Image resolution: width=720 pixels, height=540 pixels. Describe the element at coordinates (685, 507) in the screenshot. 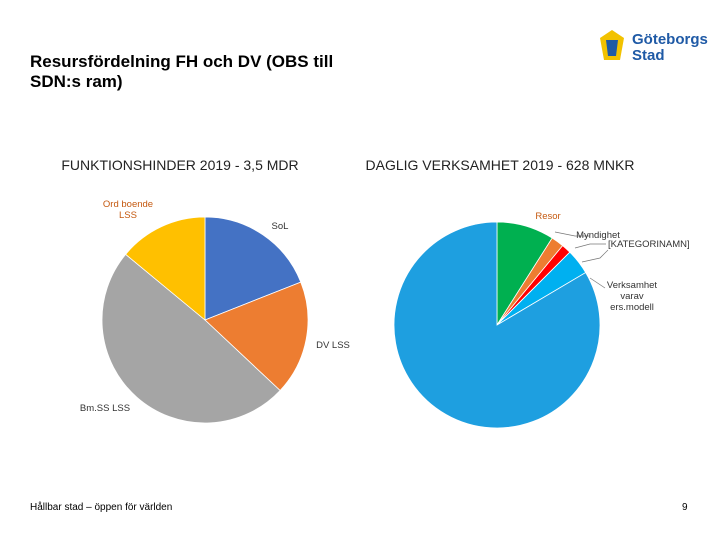

I see `page-number: 9` at that location.